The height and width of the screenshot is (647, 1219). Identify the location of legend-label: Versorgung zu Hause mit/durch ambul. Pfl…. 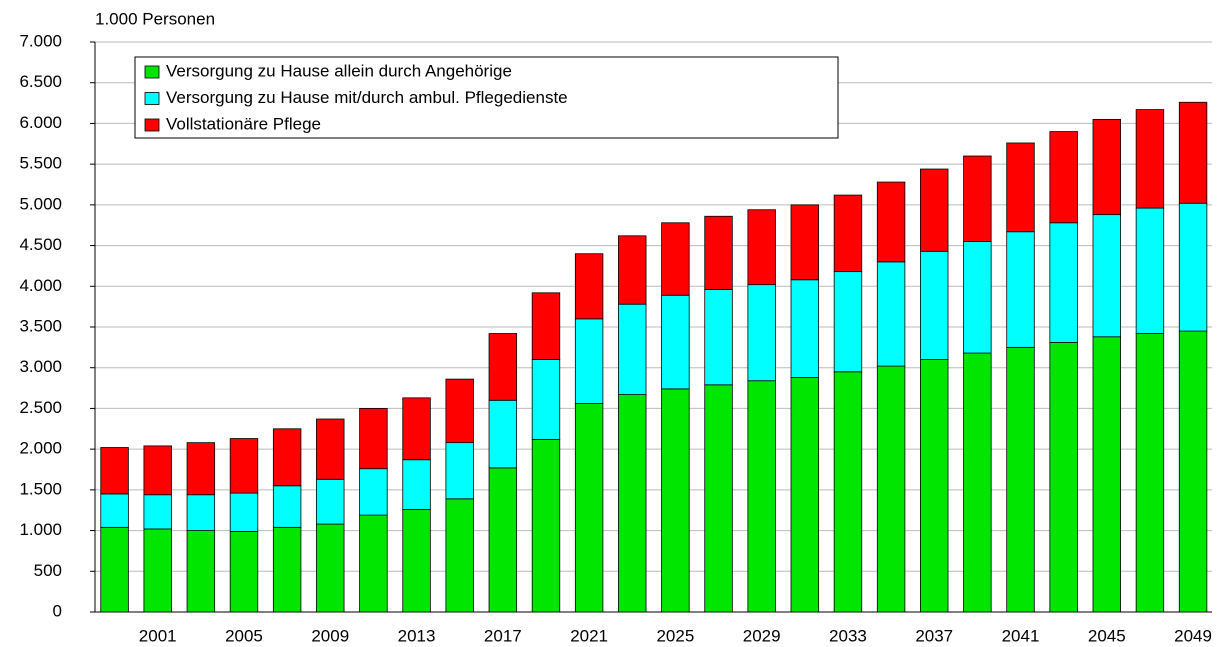
(367, 97).